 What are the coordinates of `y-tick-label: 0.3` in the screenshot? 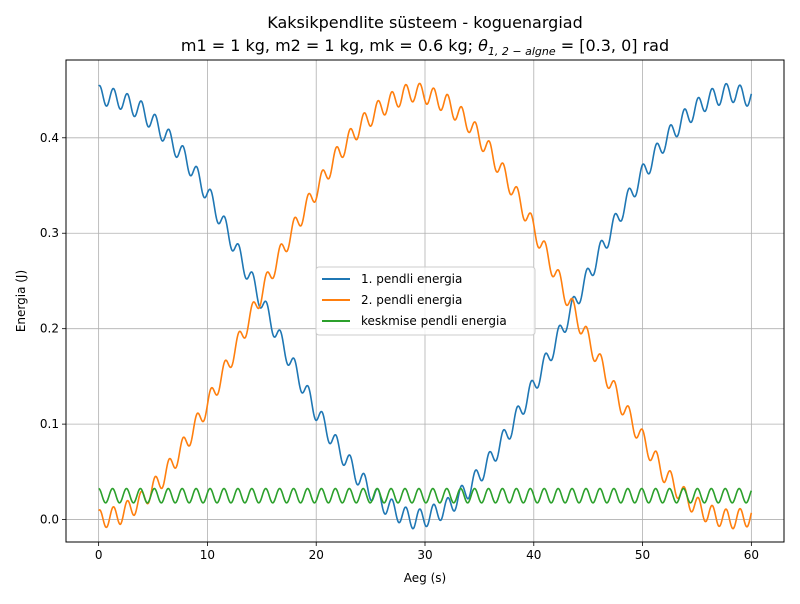 It's located at (49, 233).